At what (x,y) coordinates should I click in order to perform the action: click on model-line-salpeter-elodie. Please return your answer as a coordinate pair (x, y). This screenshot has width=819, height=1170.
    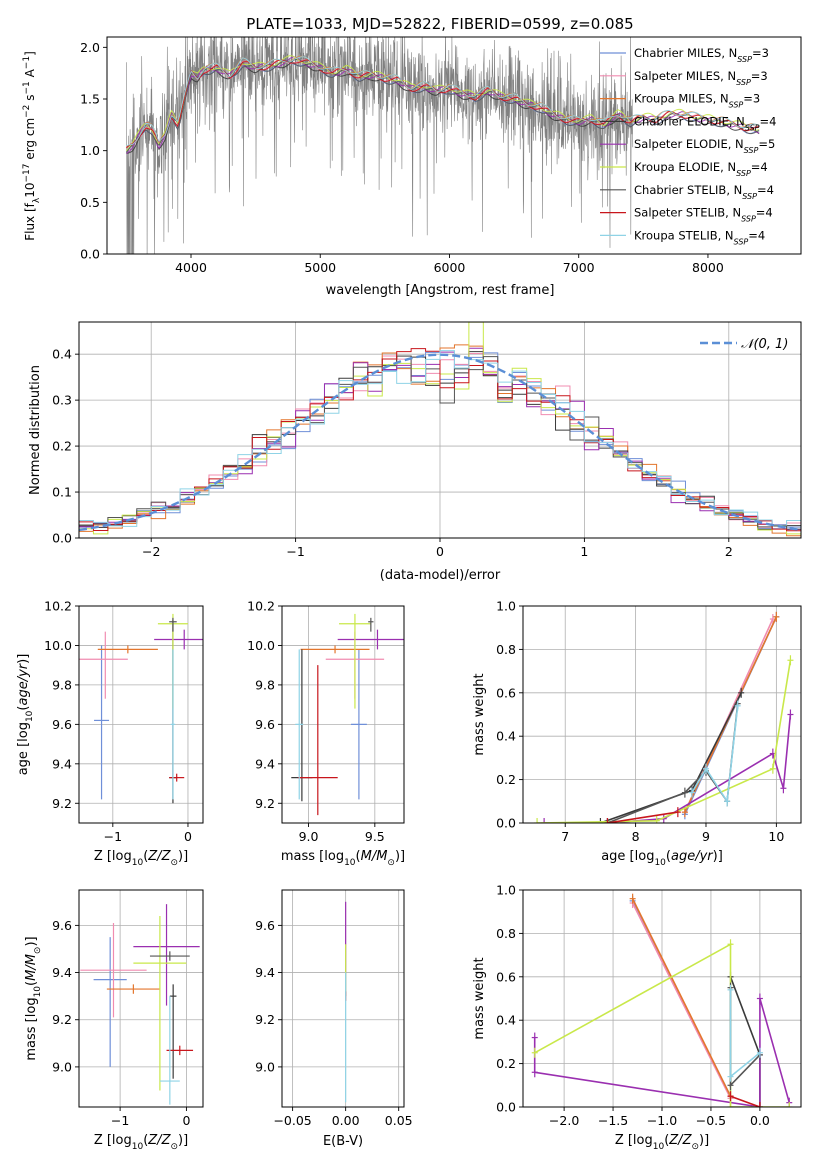
    Looking at the image, I should click on (443, 105).